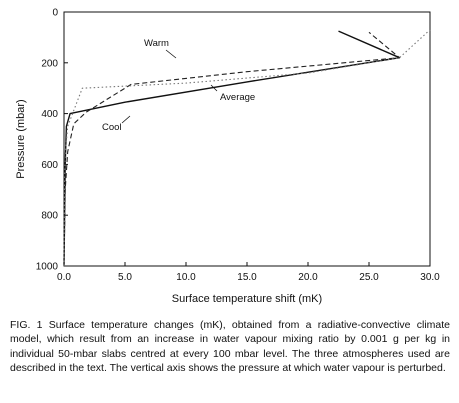  What do you see at coordinates (64, 277) in the screenshot?
I see `x-tick-label: 0.0` at bounding box center [64, 277].